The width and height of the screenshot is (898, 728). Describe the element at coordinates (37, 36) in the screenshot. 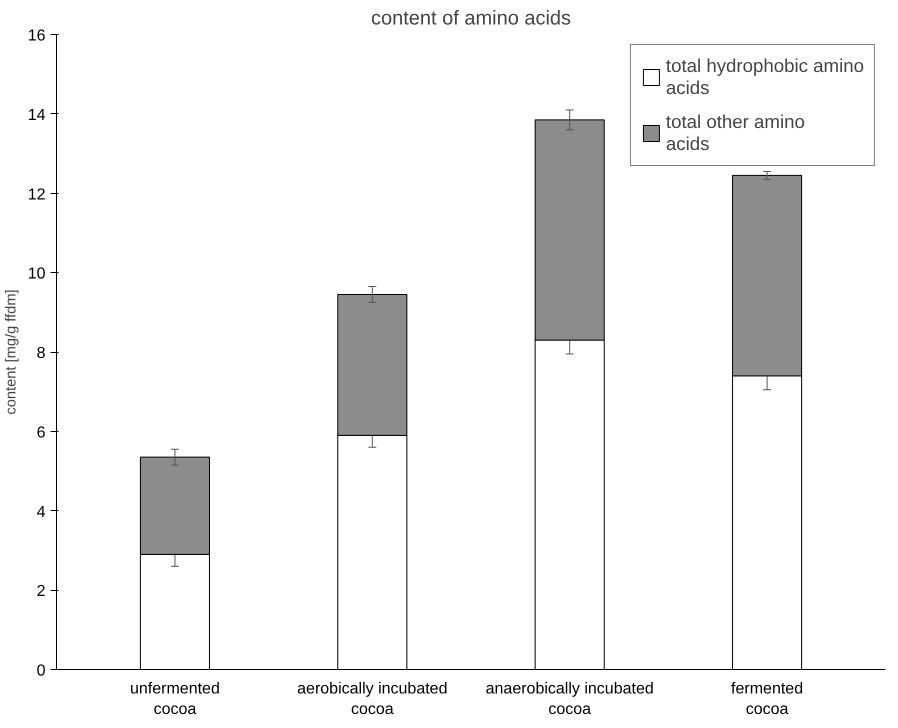

I see `y-tick-label: 16` at that location.